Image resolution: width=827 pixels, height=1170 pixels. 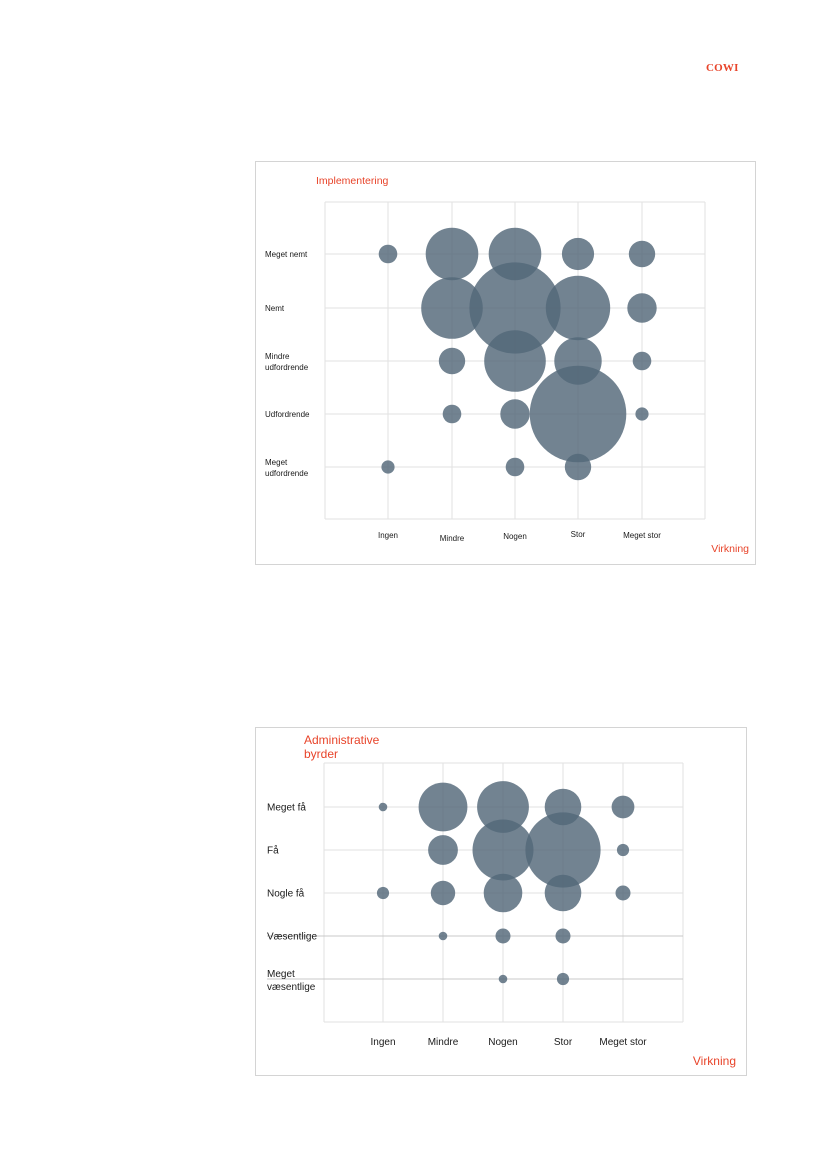 I want to click on bubble-ingen-meget-nemt, so click(x=388, y=254).